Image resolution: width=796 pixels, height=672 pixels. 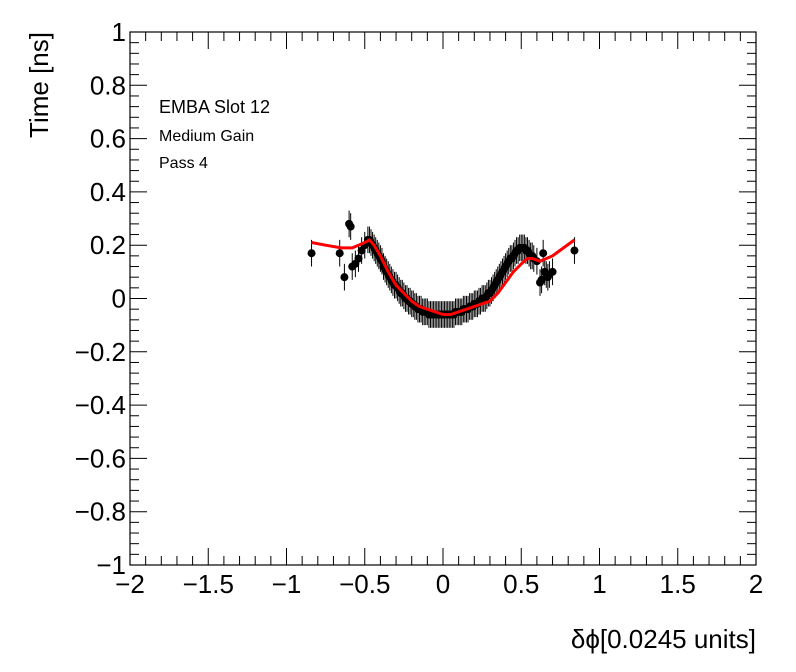 What do you see at coordinates (364, 584) in the screenshot?
I see `x-tick-label: −0.5` at bounding box center [364, 584].